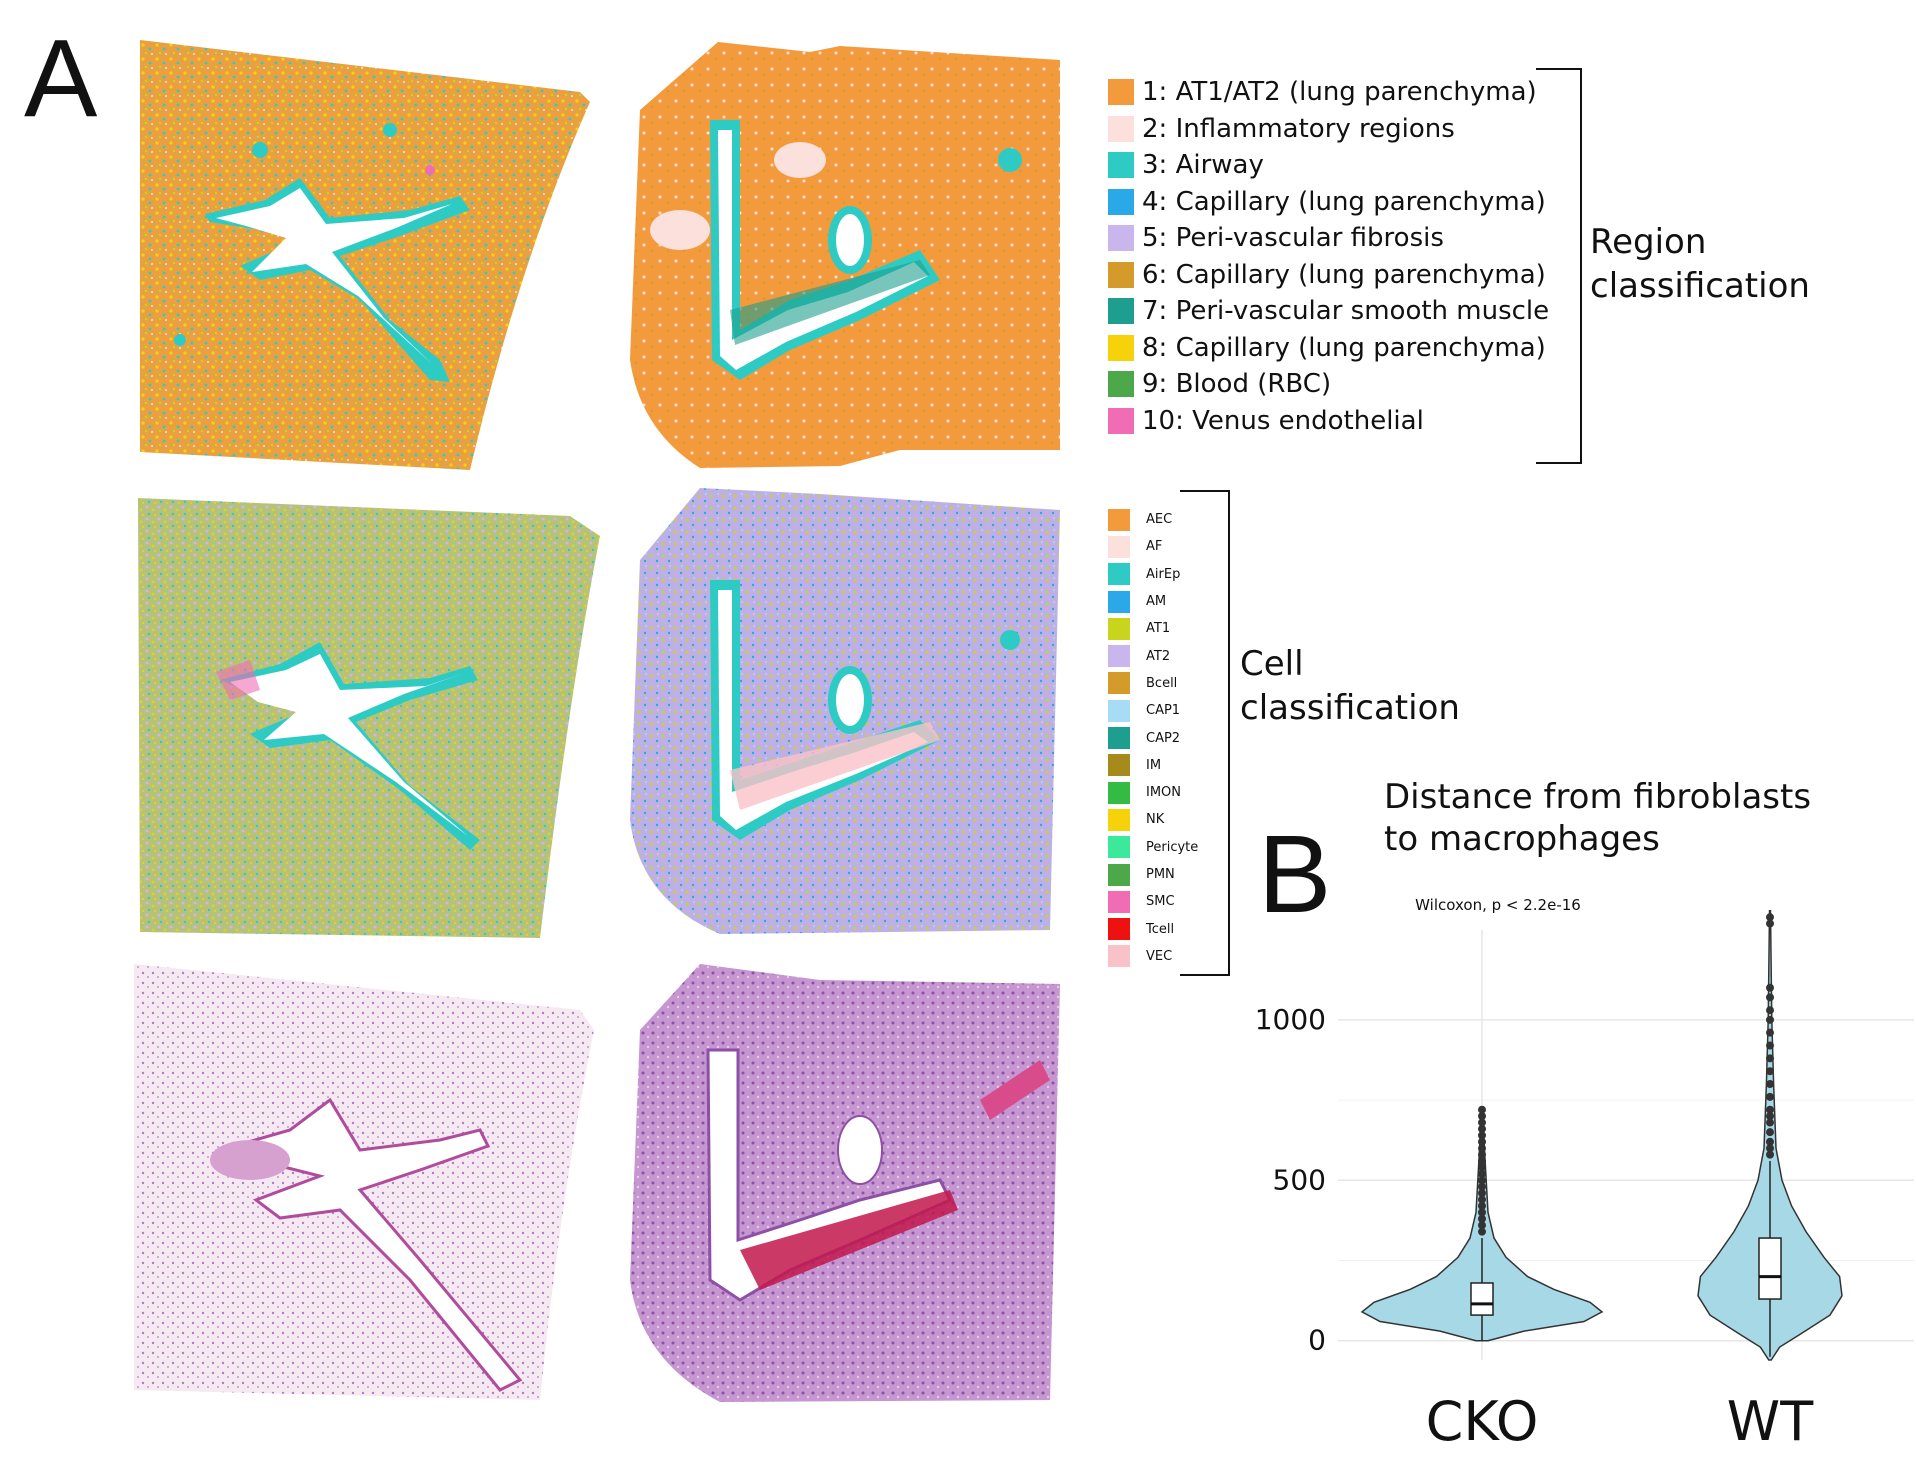 This screenshot has height=1464, width=1916. I want to click on legend-label: 10: Venus endothelial, so click(1283, 420).